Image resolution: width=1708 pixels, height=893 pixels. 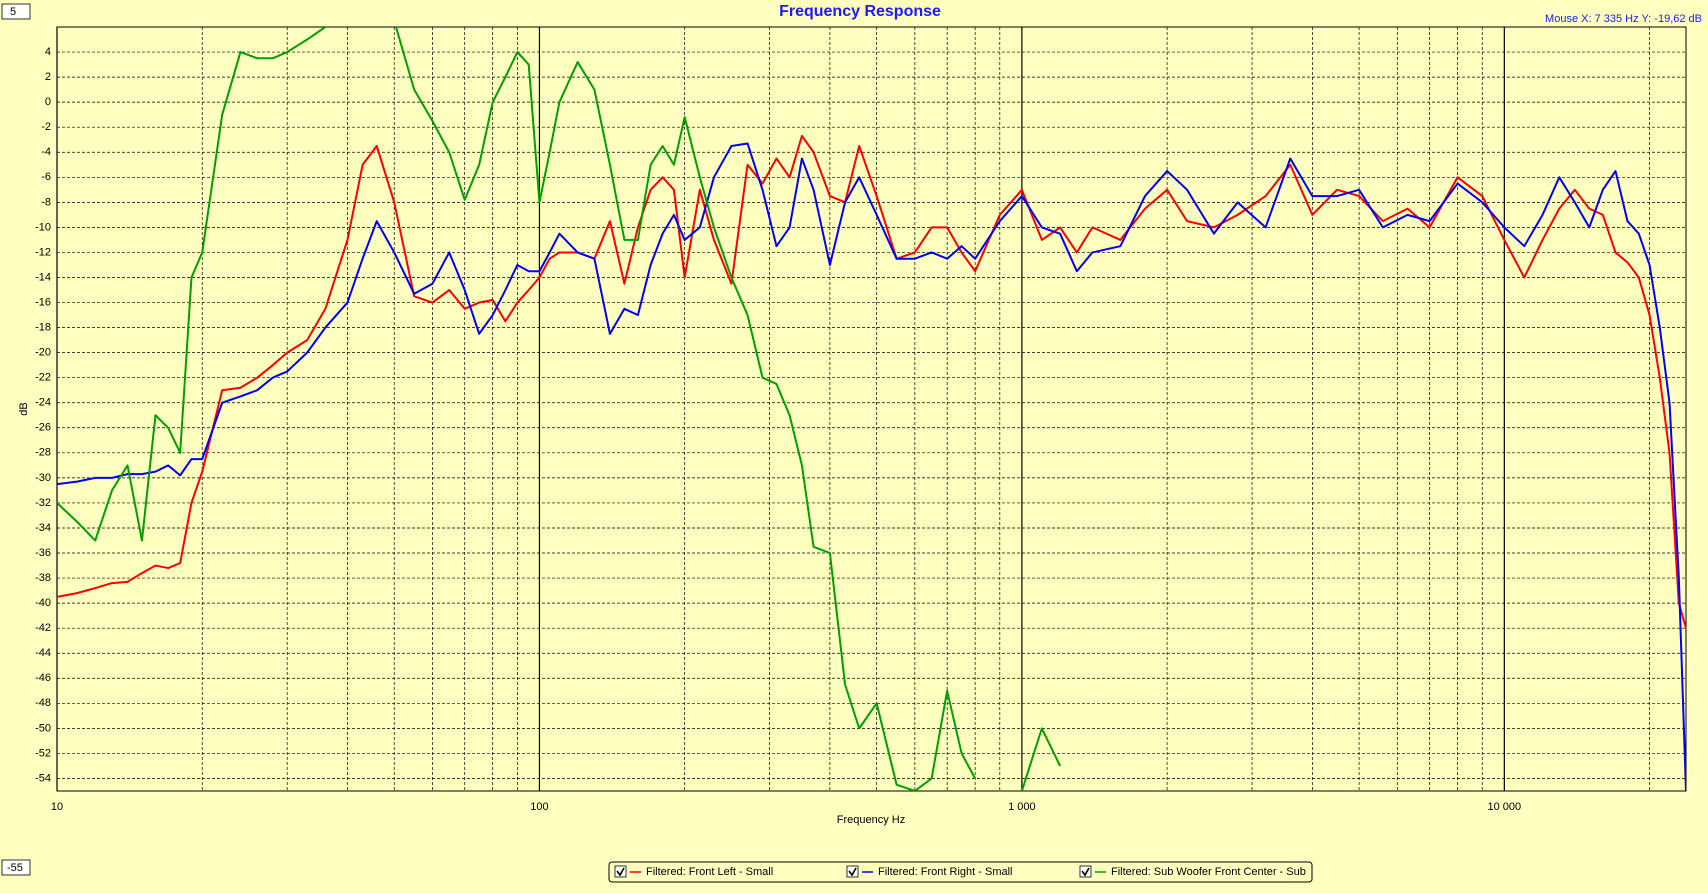 What do you see at coordinates (43, 353) in the screenshot?
I see `y-tick-label: -20` at bounding box center [43, 353].